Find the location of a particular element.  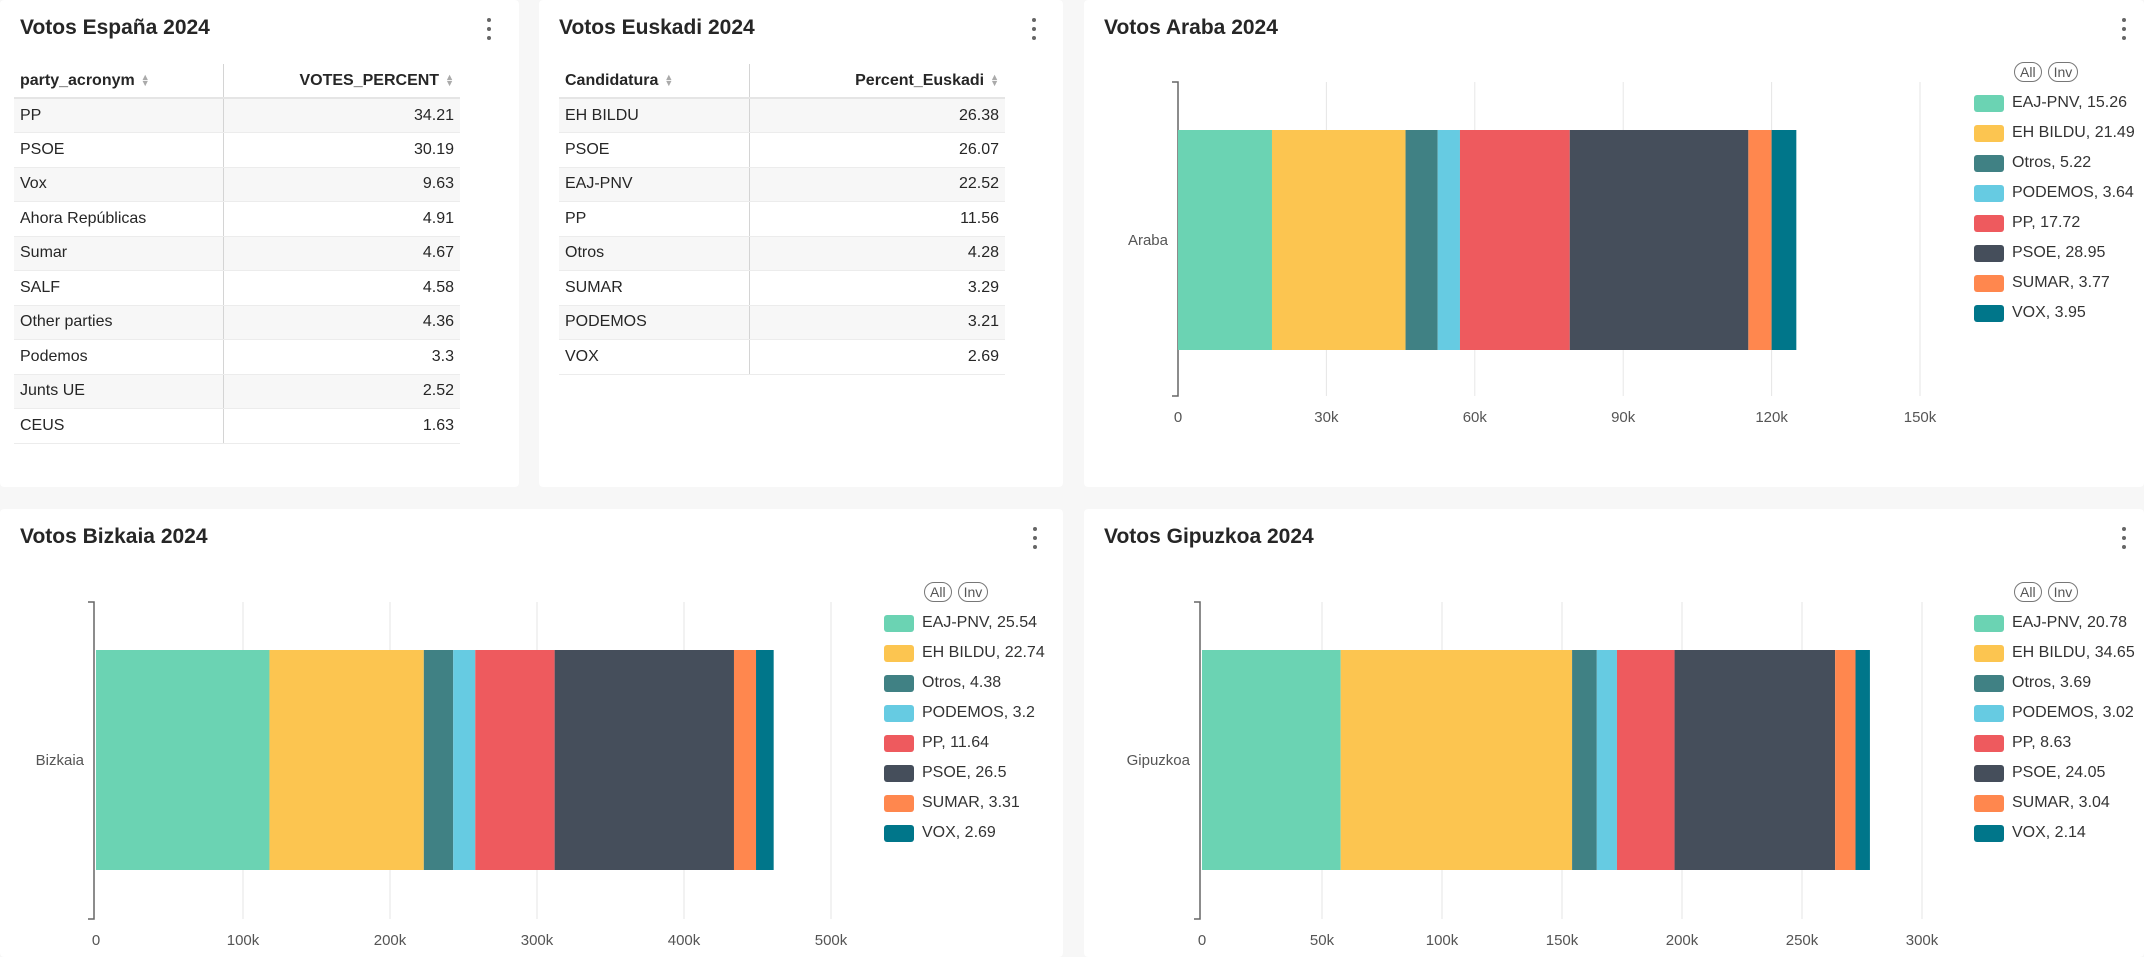

legend-item: PSOE, 24.05 is located at coordinates (2054, 773).